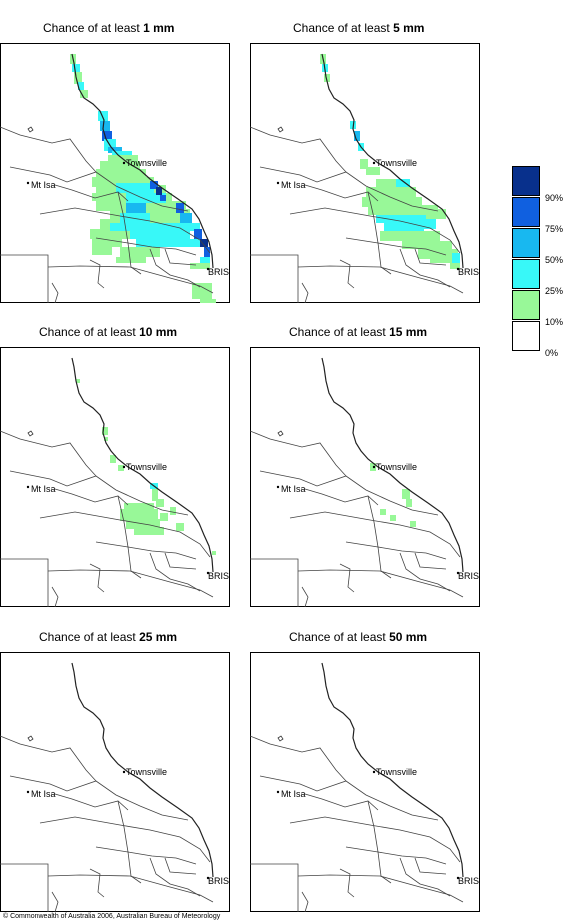  I want to click on legend-label-75: 75%, so click(554, 229).